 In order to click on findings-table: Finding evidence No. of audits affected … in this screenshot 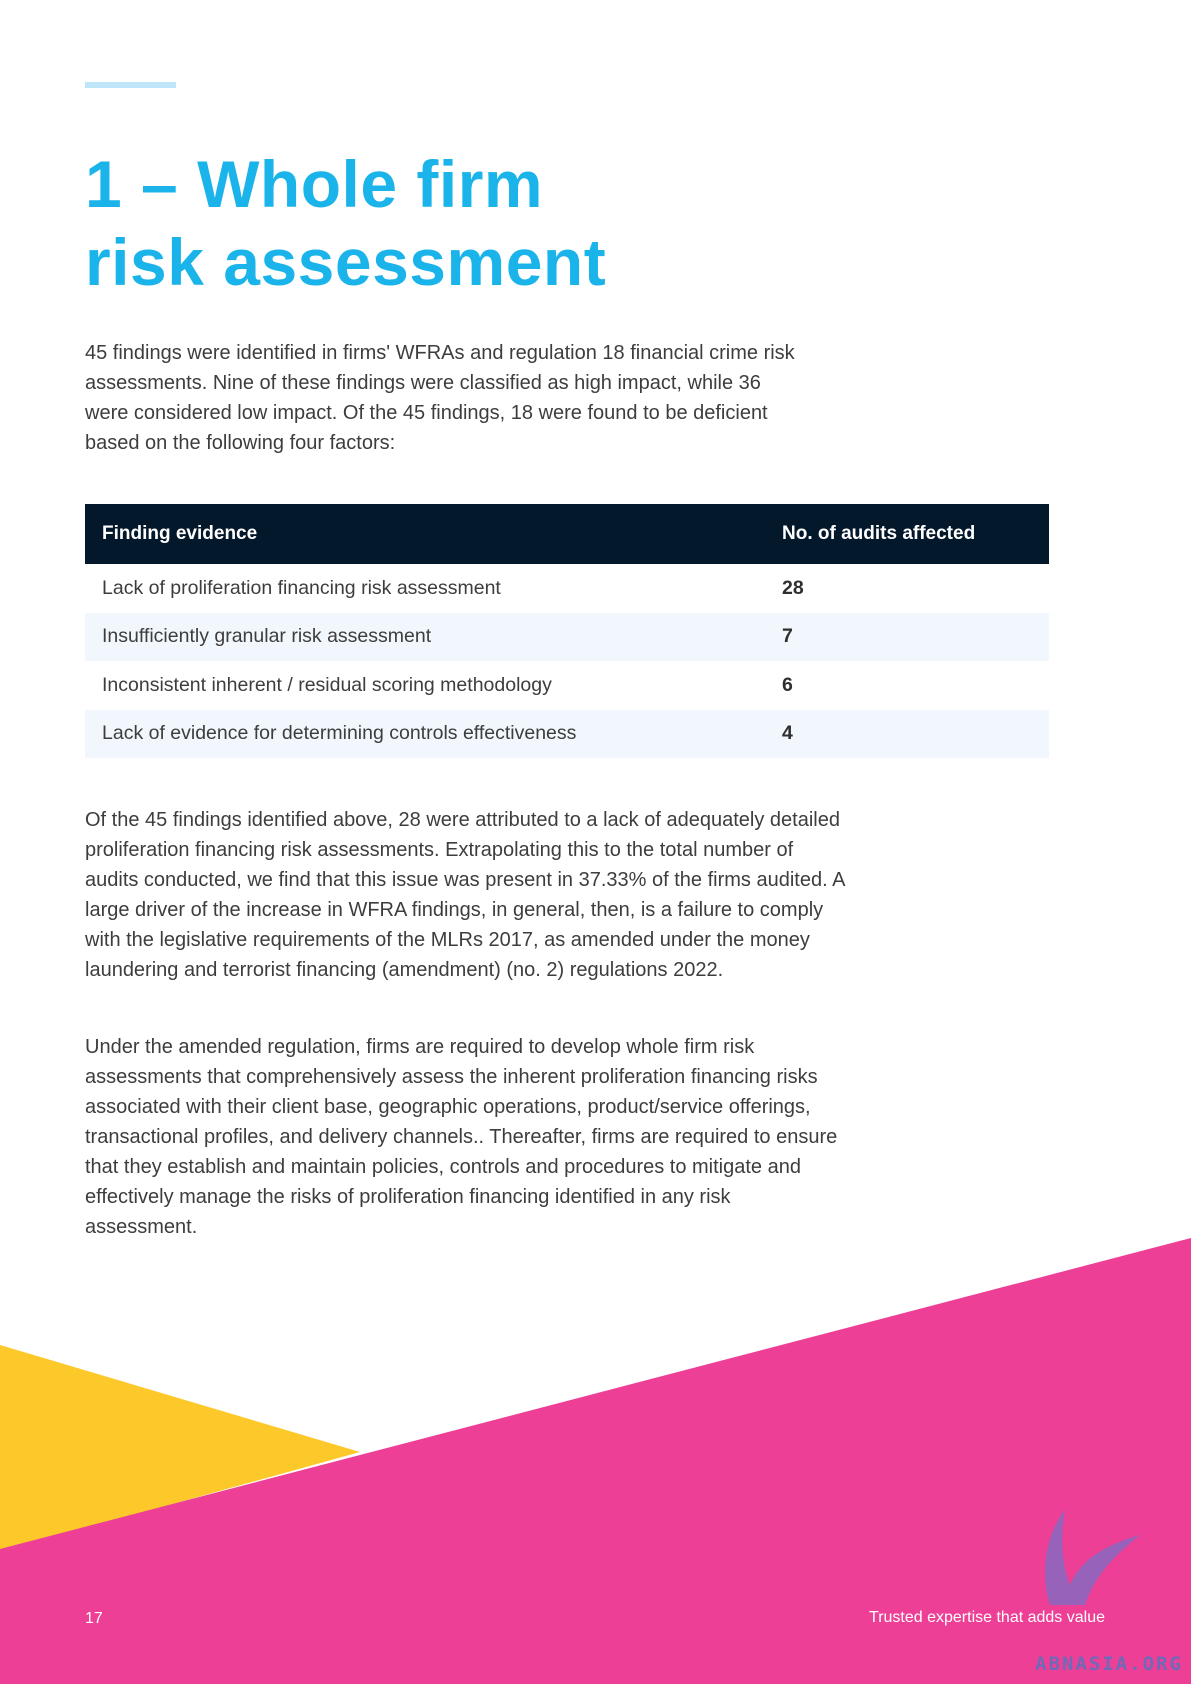, I will do `click(567, 631)`.